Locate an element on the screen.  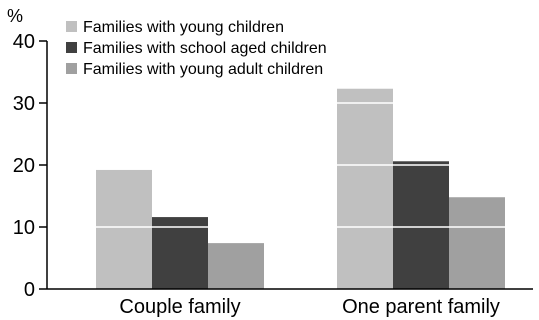
y-ticks: 0 10 20 30 40 is located at coordinates (30, 166).